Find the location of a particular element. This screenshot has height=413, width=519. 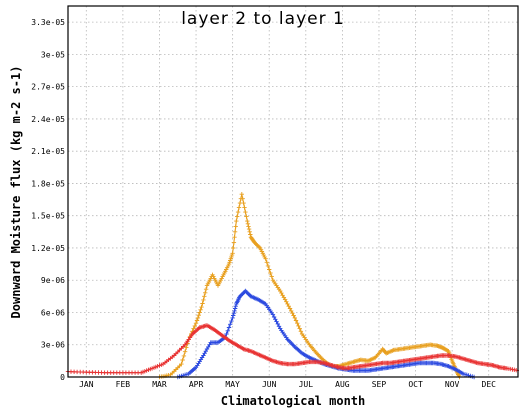

x-tick-label: JUN is located at coordinates (269, 384).